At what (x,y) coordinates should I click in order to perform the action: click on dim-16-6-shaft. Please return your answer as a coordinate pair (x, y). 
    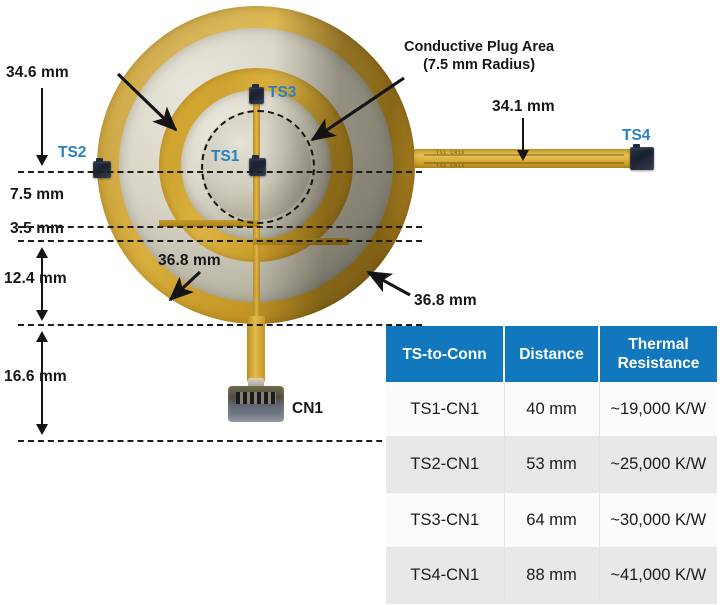
    Looking at the image, I should click on (42, 382).